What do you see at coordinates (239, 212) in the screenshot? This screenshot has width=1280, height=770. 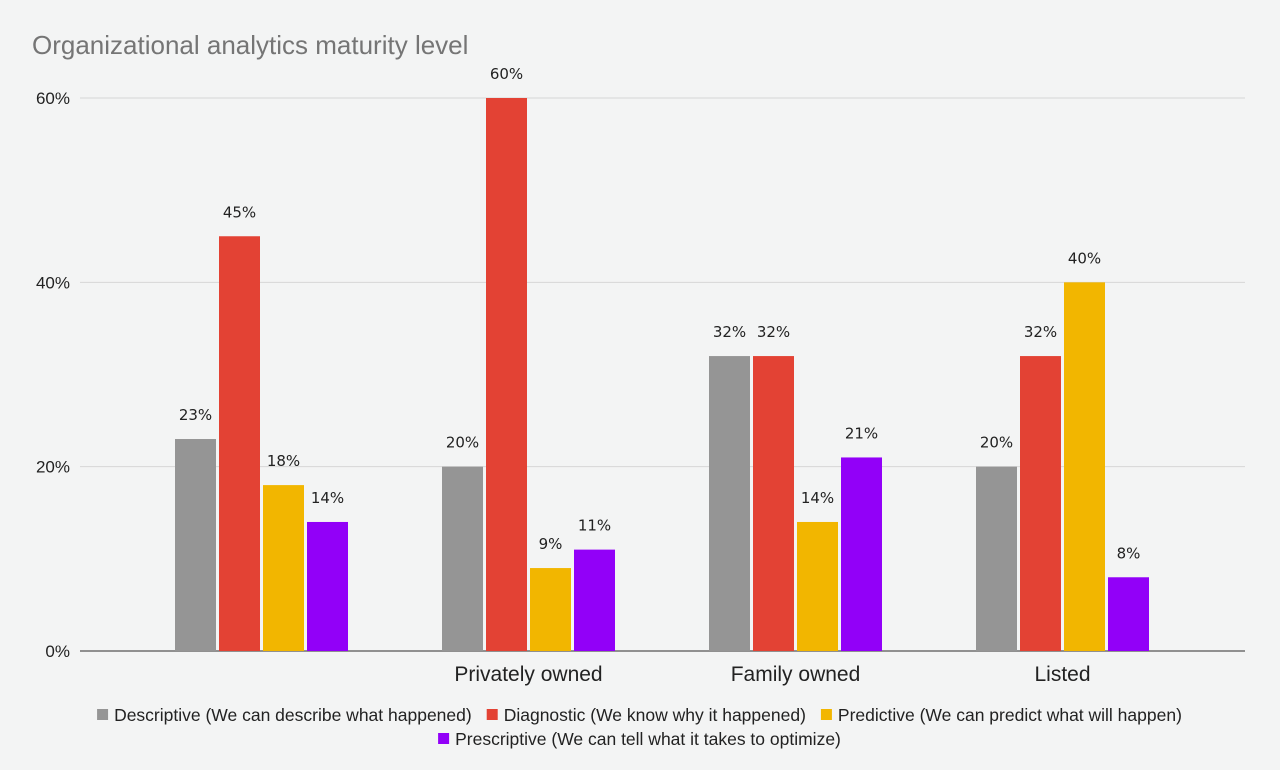 I see `data-label: 45%` at bounding box center [239, 212].